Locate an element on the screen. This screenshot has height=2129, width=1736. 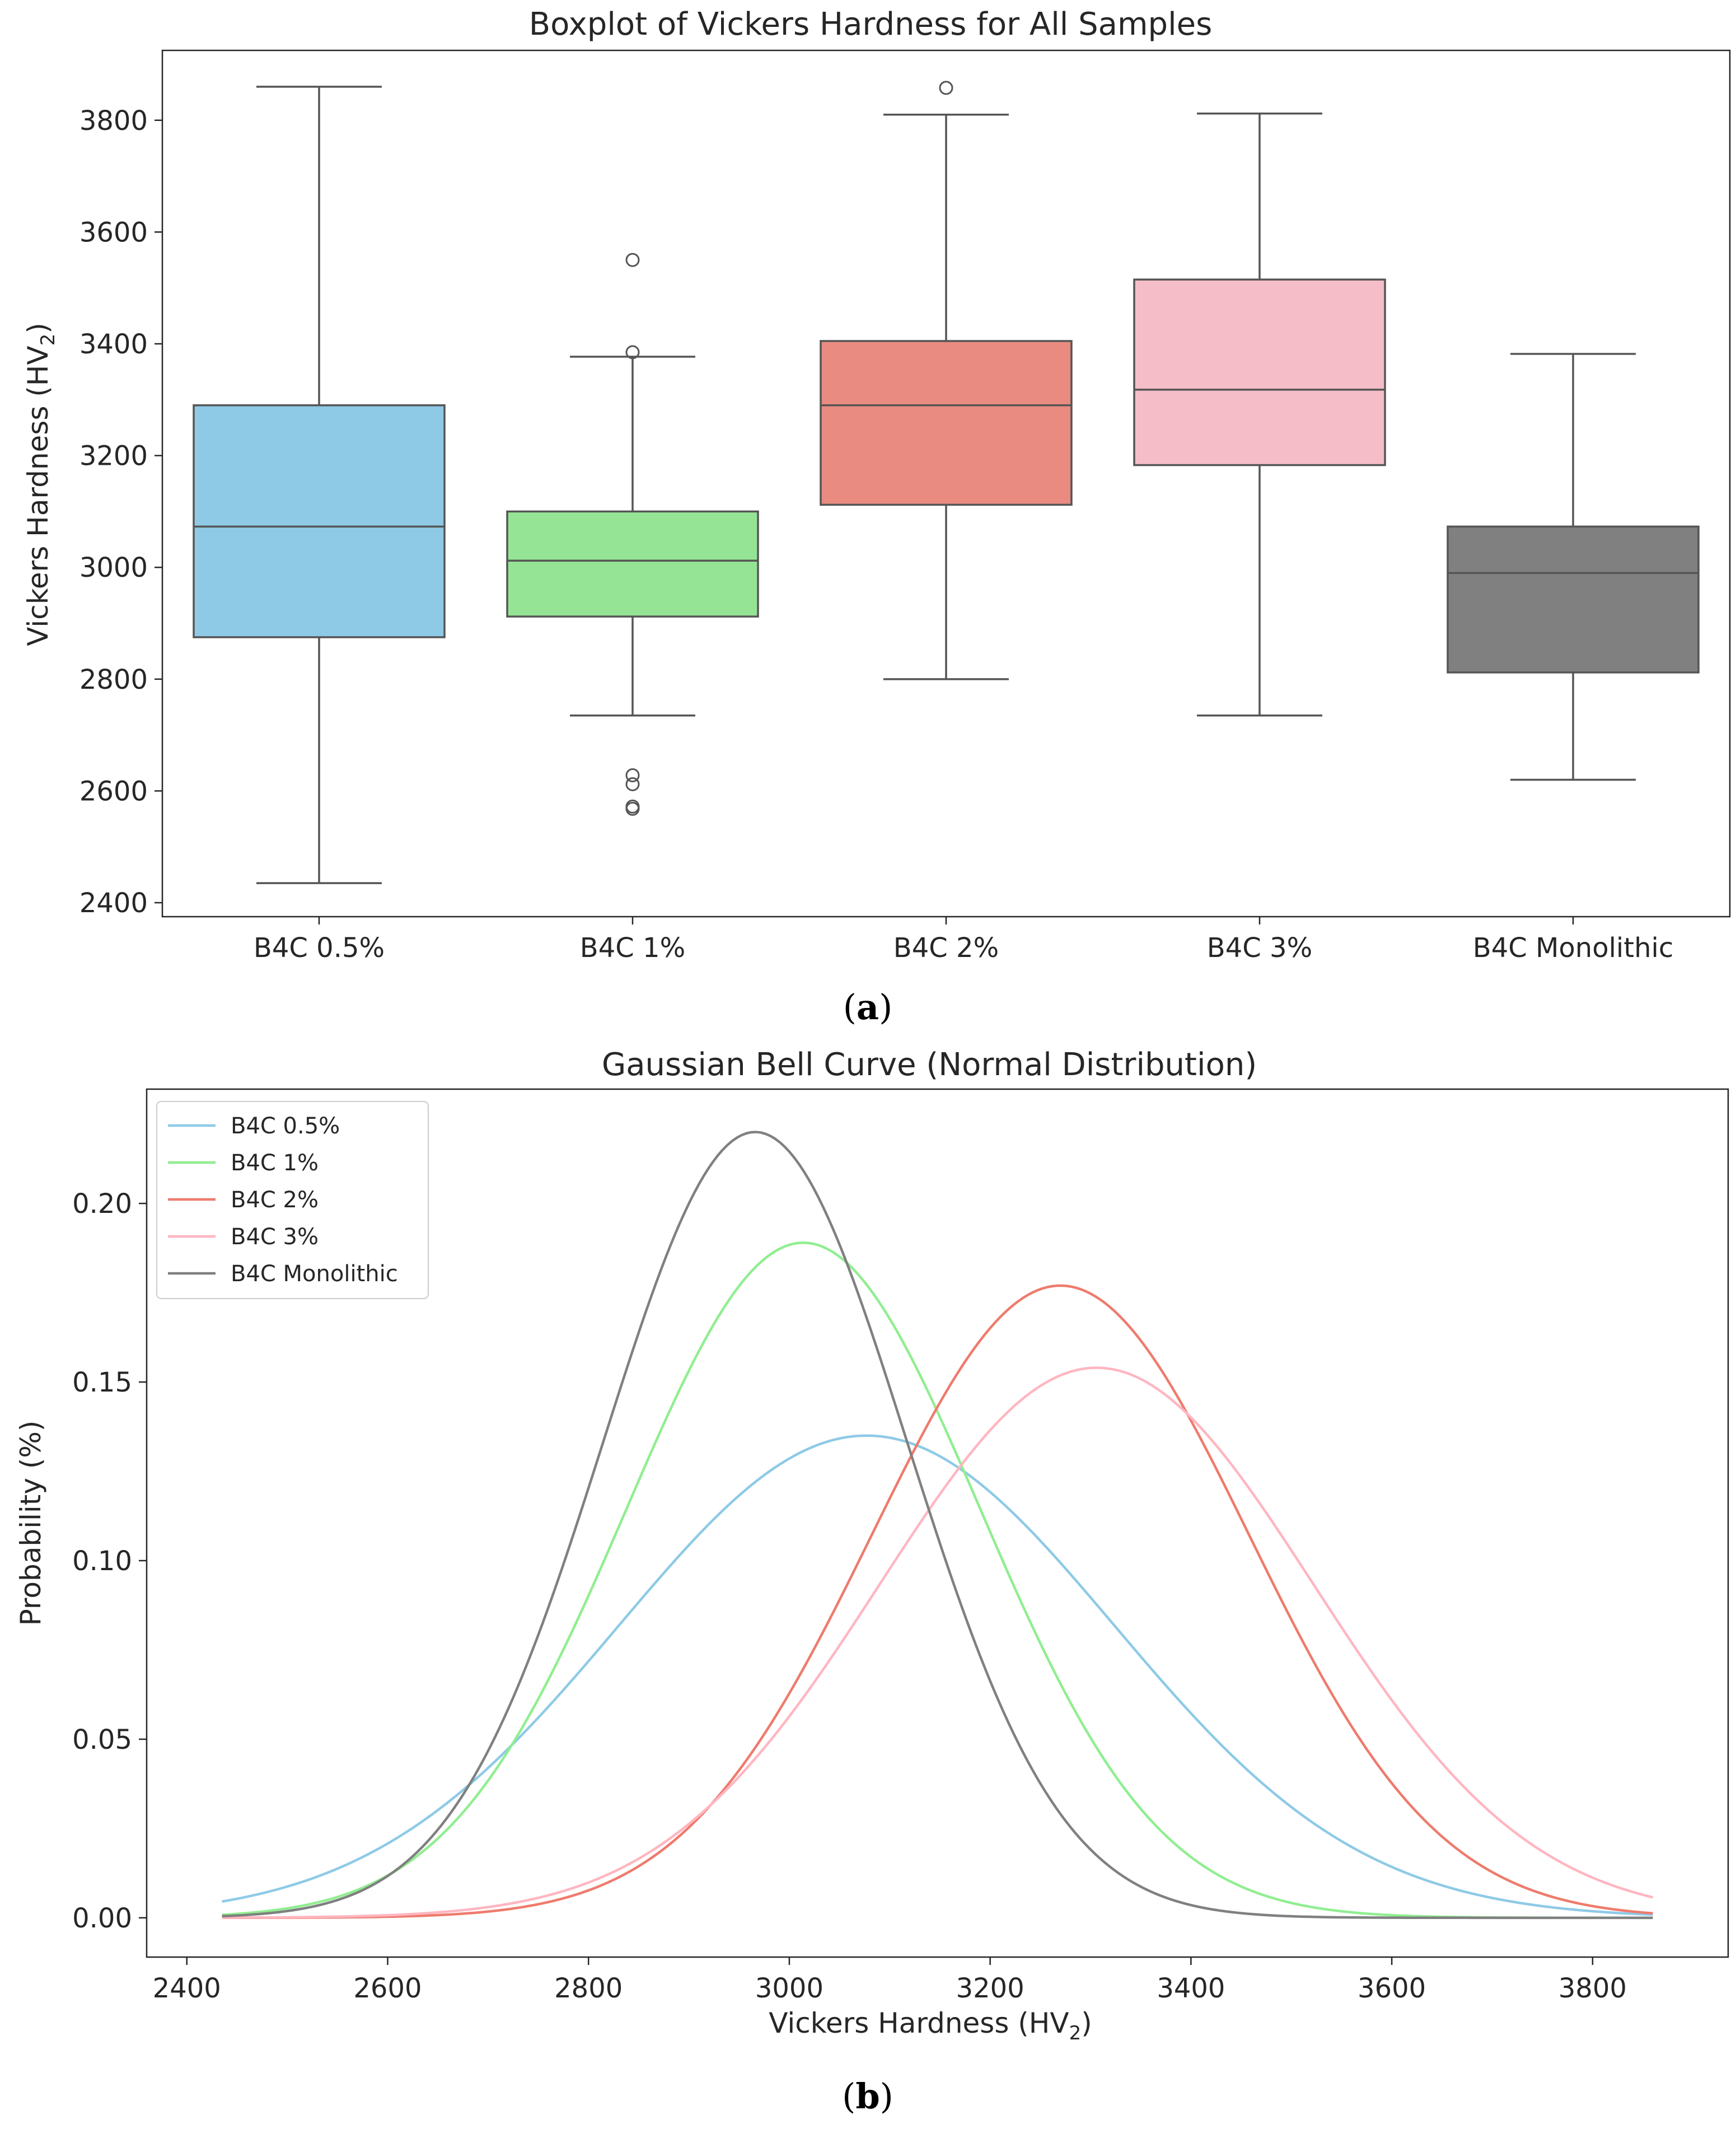
boxplot-y-ticks: 2400 2600 2800 3000 3200 3400 3600 3800 is located at coordinates (120, 512).